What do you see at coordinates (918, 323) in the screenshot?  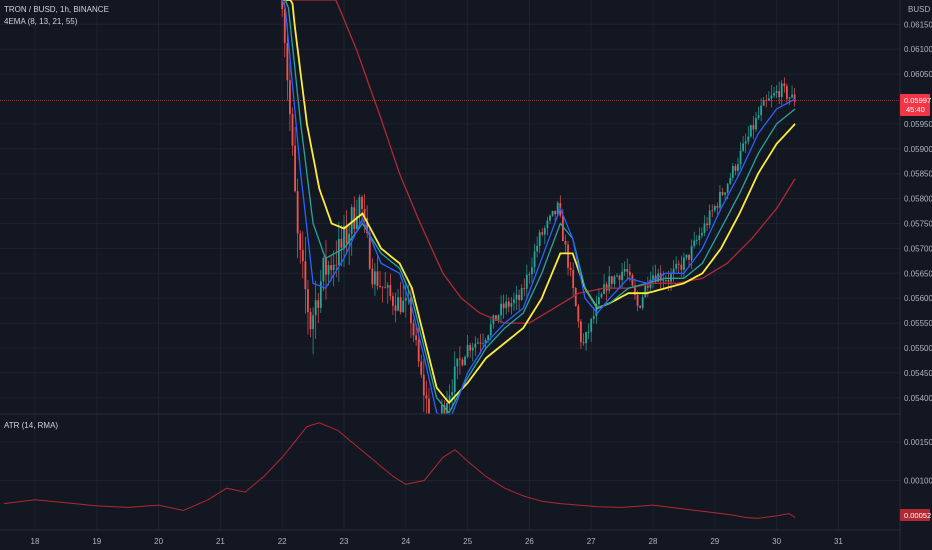 I see `price-tick-label-11: 0.05550` at bounding box center [918, 323].